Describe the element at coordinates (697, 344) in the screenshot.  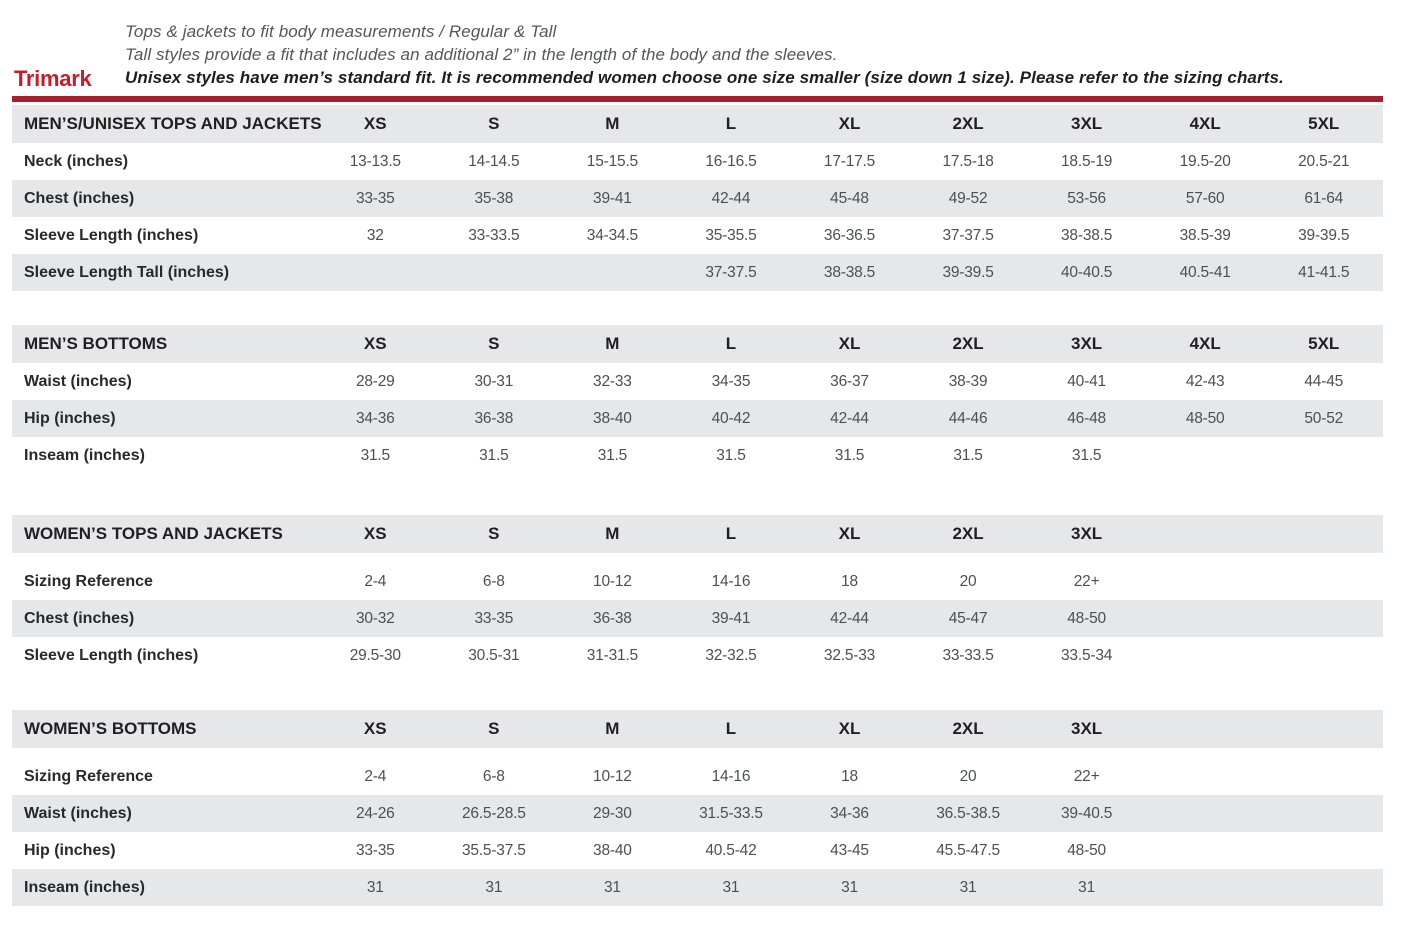
I see `table-header-row: MEN’S BOTTOMS XS S M L XL 2XL 3XL 4XL 5XL` at that location.